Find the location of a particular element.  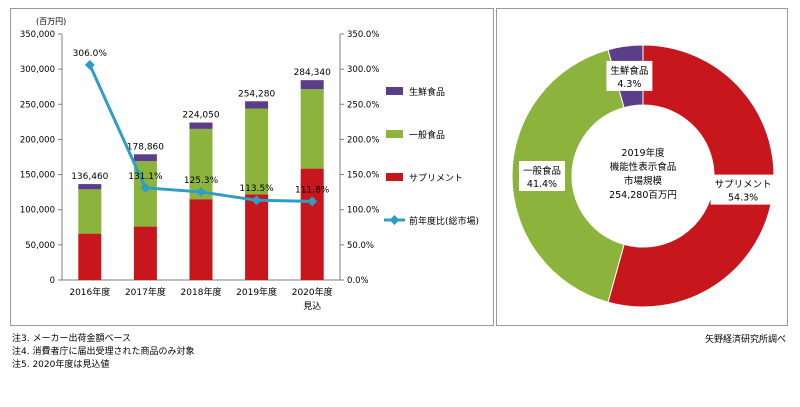

legend-label: 一般食品 is located at coordinates (427, 135).